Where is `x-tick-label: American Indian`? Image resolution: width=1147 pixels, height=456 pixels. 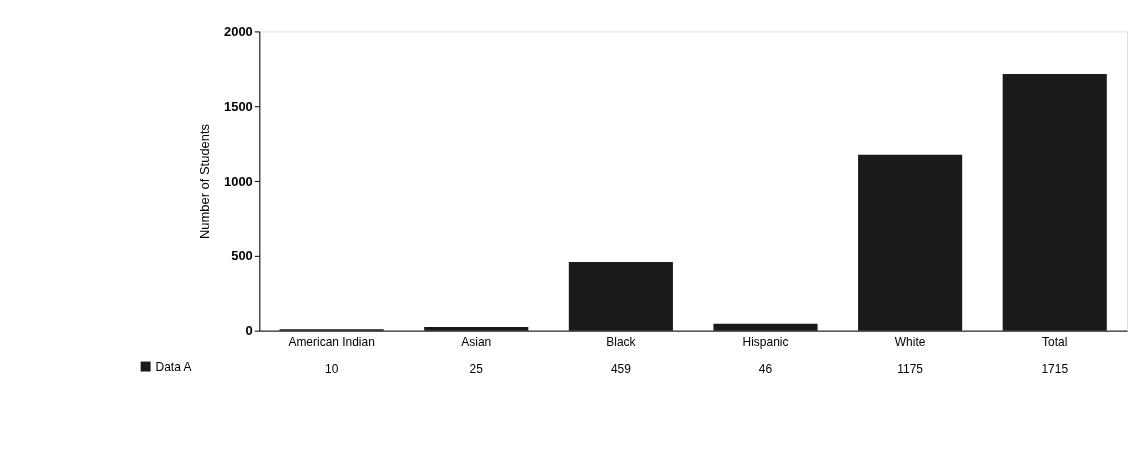
x-tick-label: American Indian is located at coordinates (331, 342).